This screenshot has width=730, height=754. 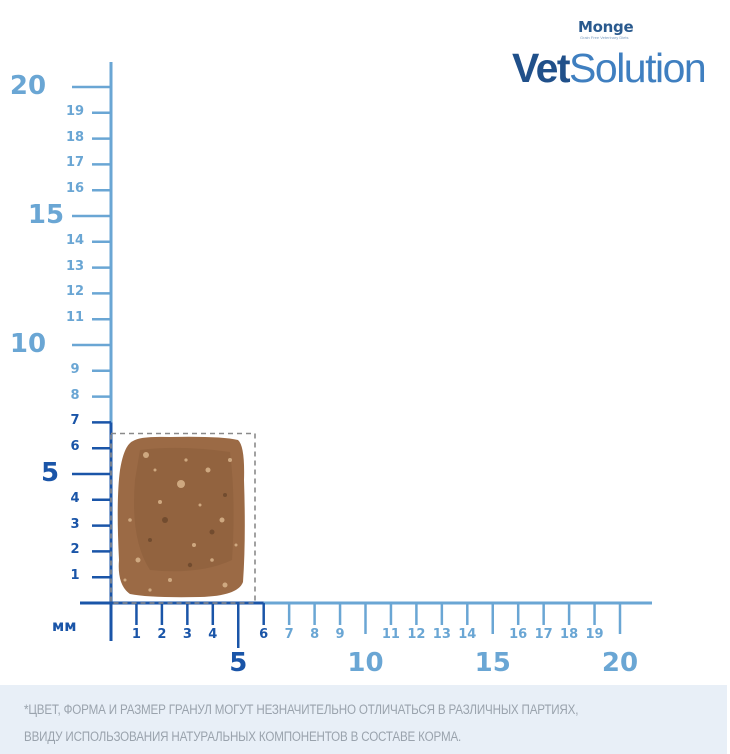 I want to click on x-label-minor: 12, so click(x=416, y=634).